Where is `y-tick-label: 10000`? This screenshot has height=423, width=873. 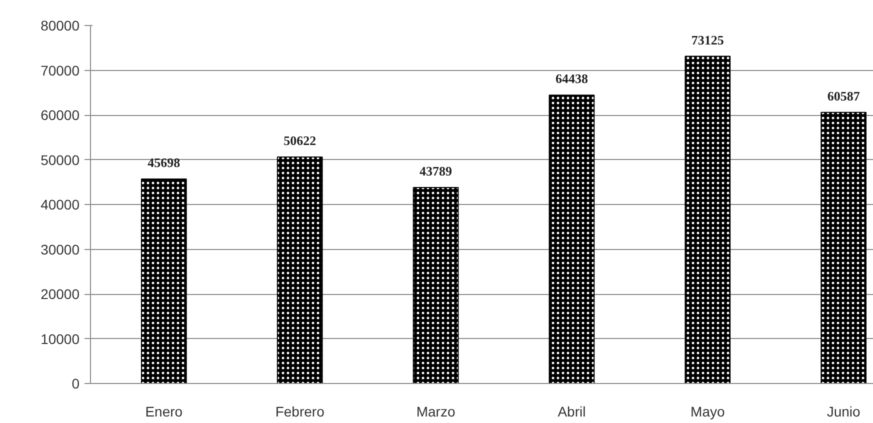 y-tick-label: 10000 is located at coordinates (60, 338).